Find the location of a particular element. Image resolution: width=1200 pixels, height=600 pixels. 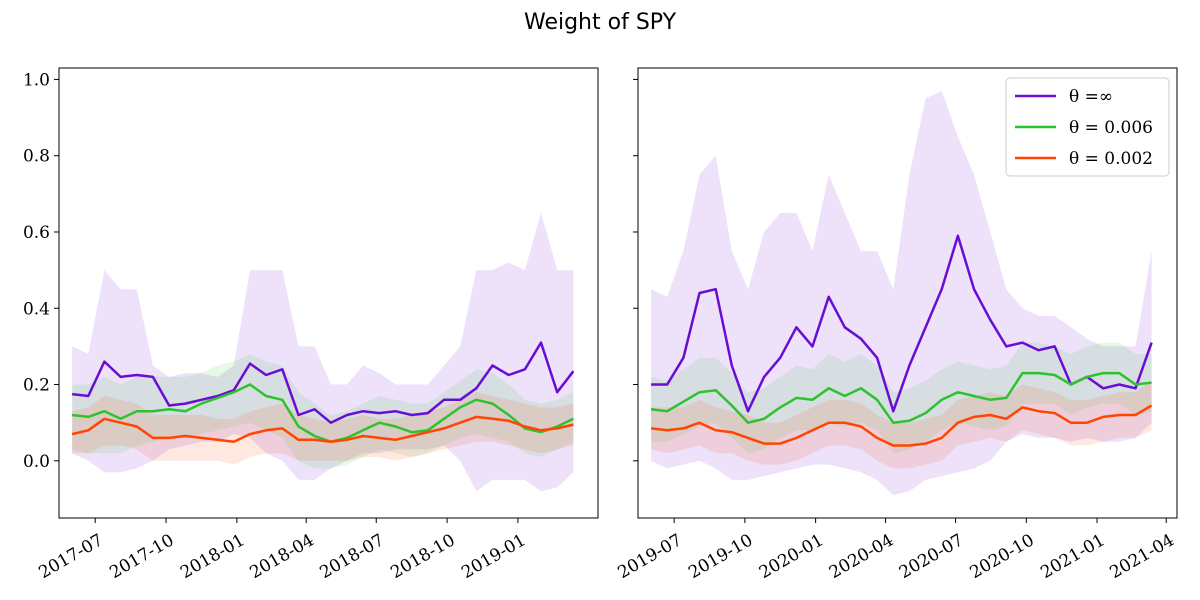

legend: θ =∞ θ = 0.006 θ = 0.002 is located at coordinates (1087, 127).